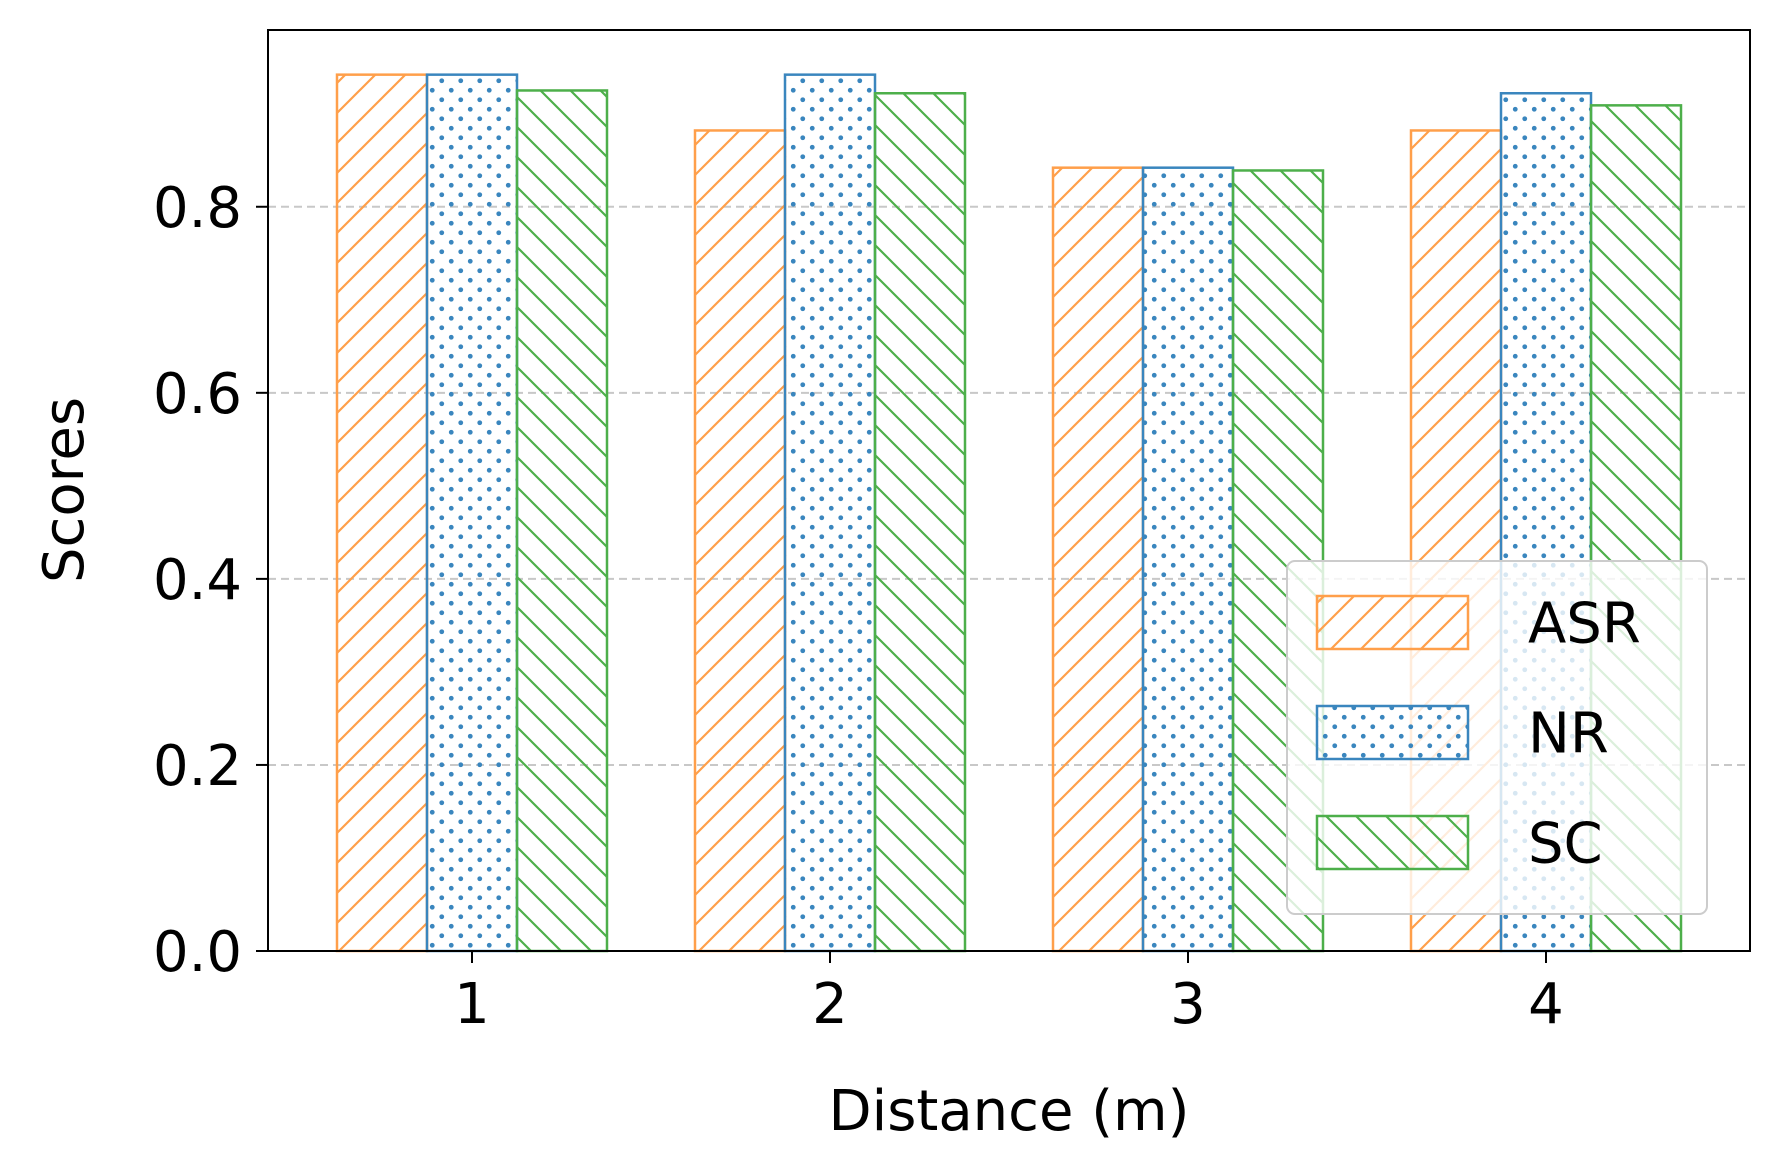 This screenshot has width=1770, height=1172. What do you see at coordinates (1009, 1111) in the screenshot?
I see `x-axis-label: Distance (m)` at bounding box center [1009, 1111].